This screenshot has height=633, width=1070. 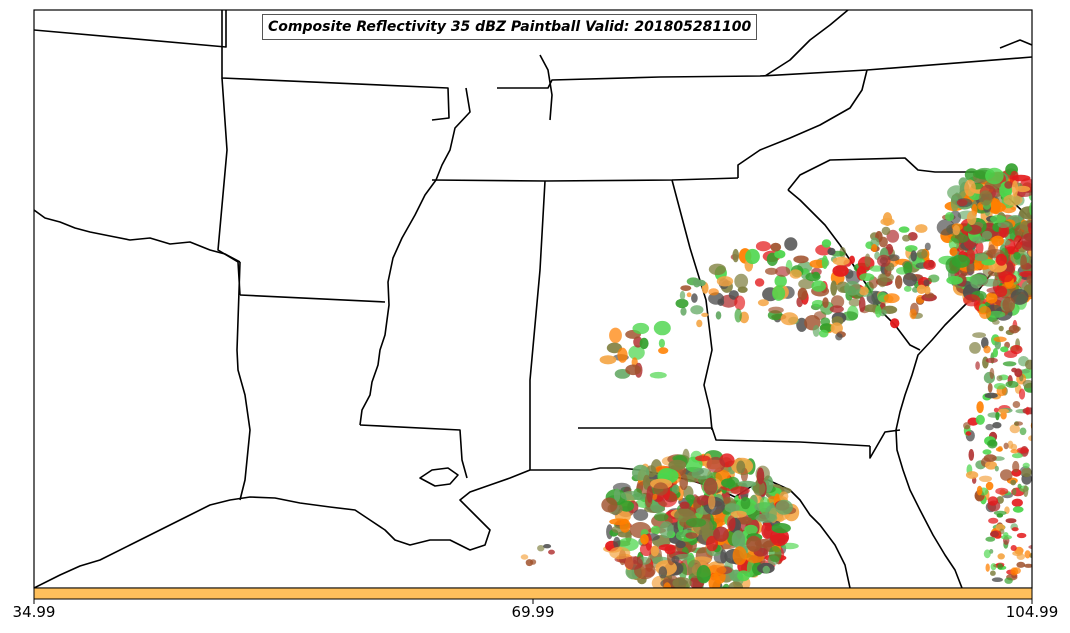 I want to click on lake-pontchartrain, so click(x=439, y=477).